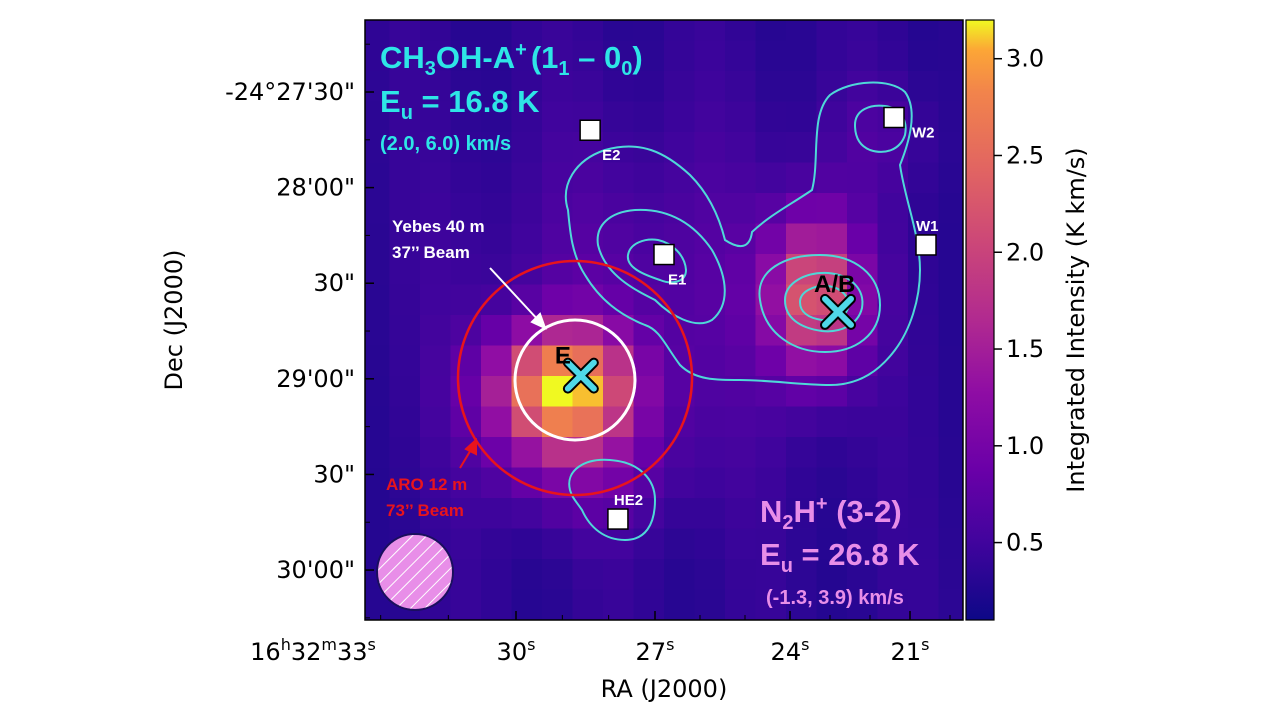  What do you see at coordinates (664, 254) in the screenshot?
I see `source-square-e1` at bounding box center [664, 254].